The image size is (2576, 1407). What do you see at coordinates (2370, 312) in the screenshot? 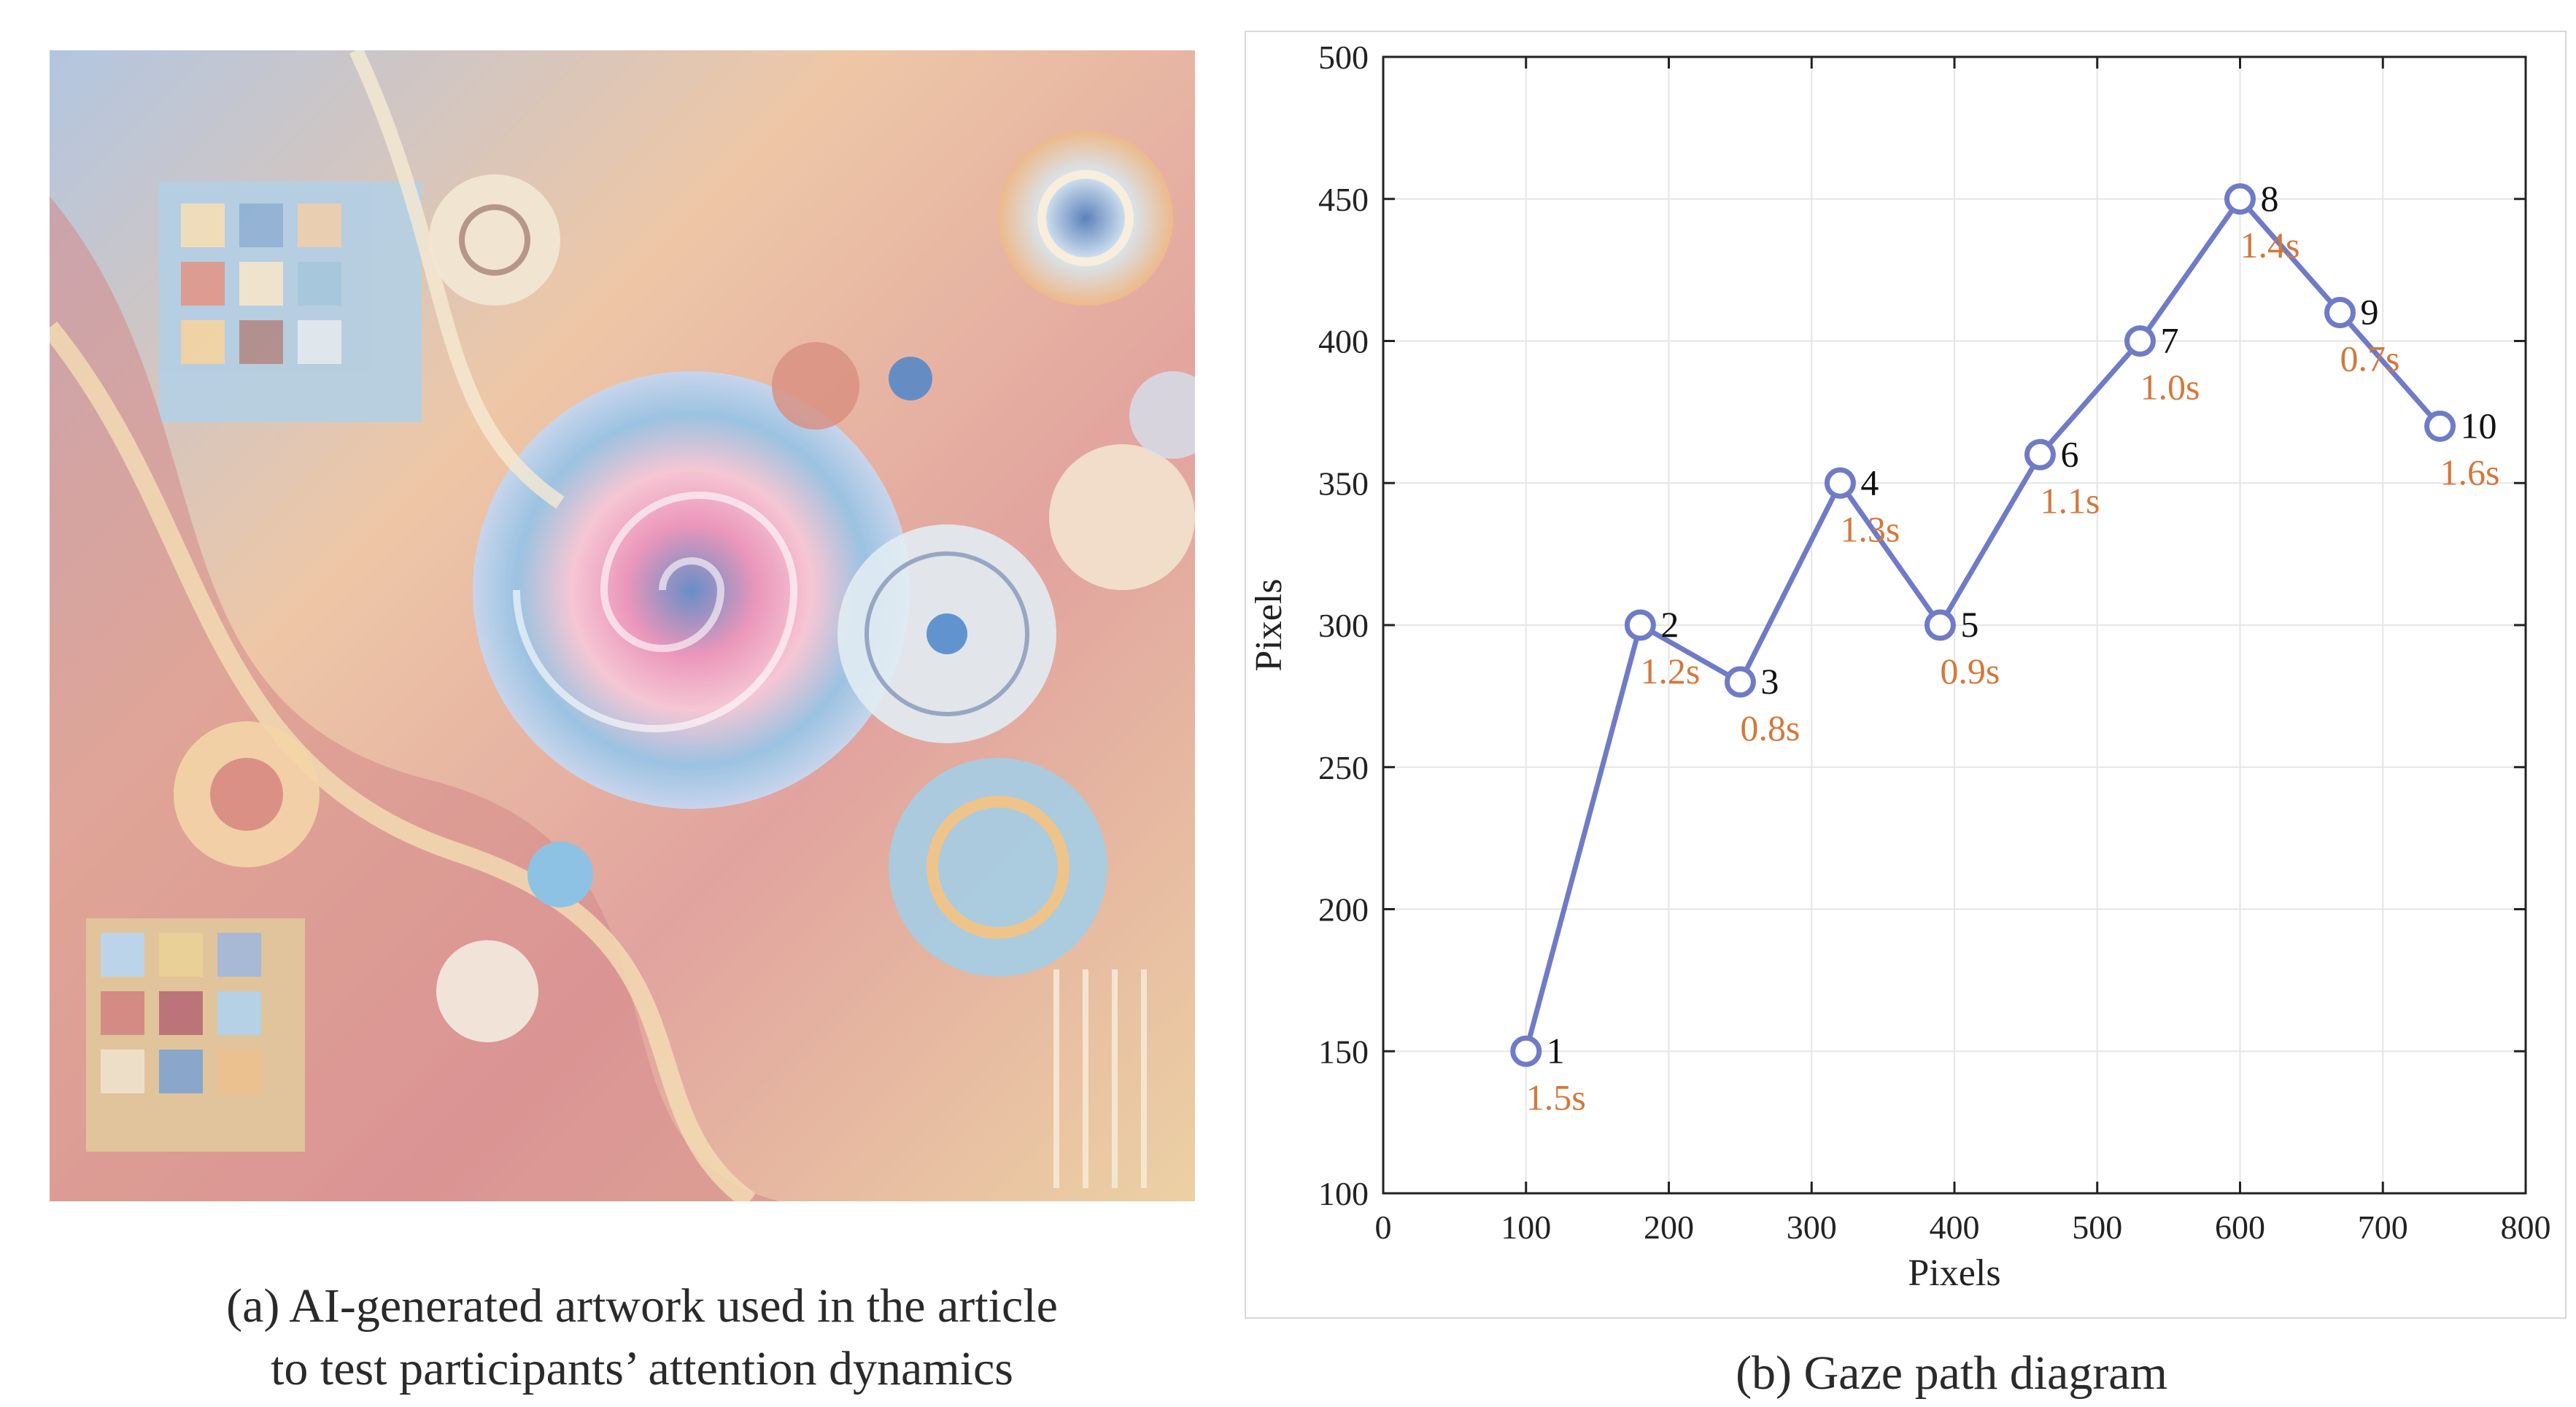
I see `gaze-point-order-label: 9` at bounding box center [2370, 312].